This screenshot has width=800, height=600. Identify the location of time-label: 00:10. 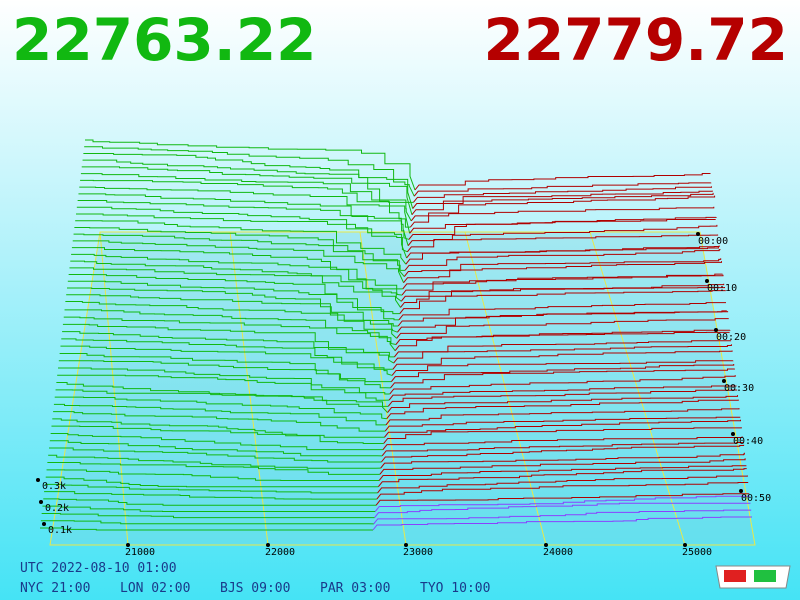
(722, 288).